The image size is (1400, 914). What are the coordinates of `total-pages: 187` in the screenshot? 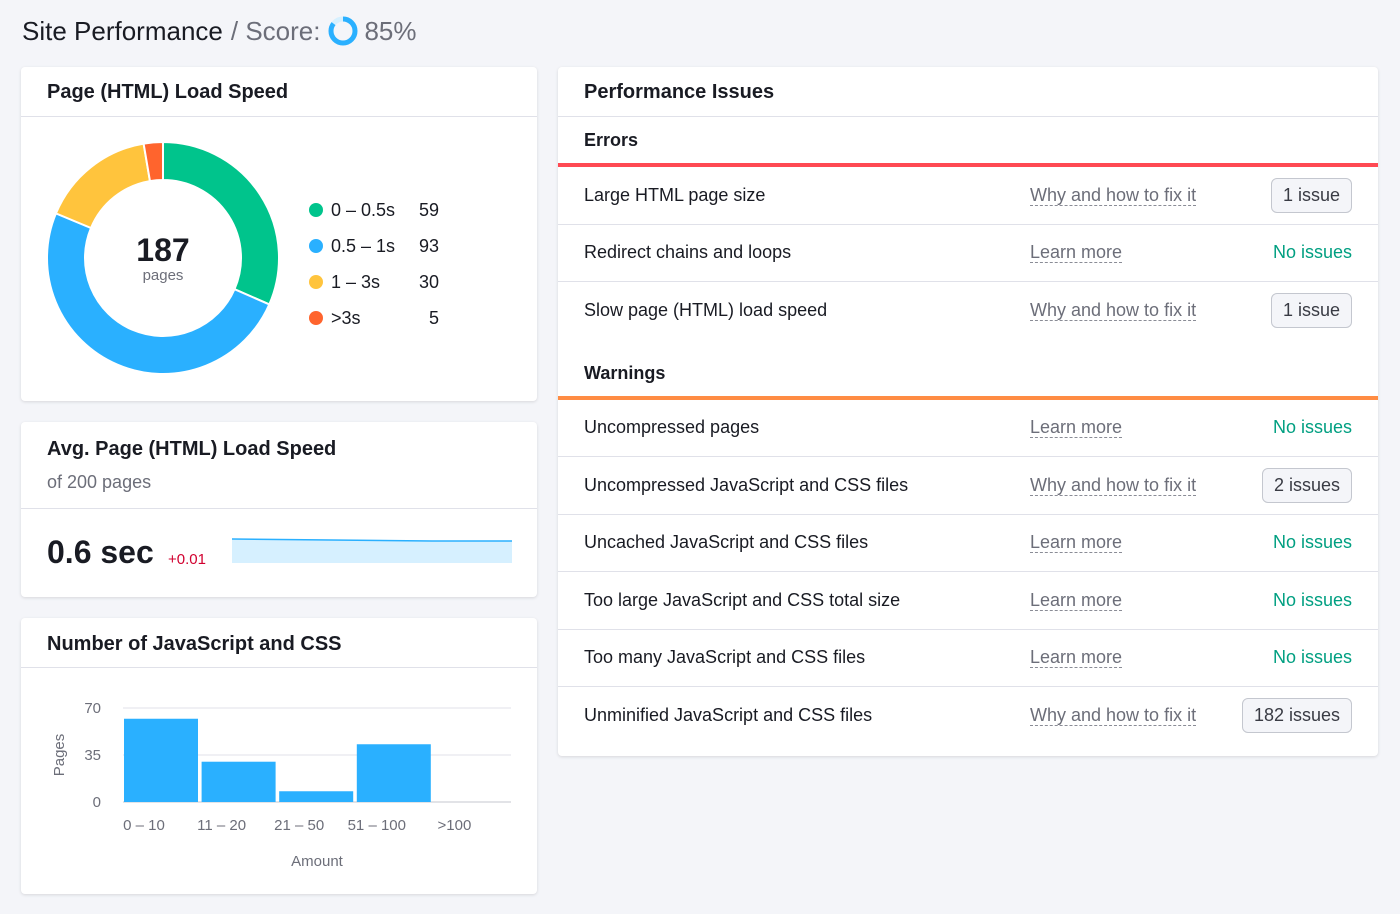 It's located at (163, 249).